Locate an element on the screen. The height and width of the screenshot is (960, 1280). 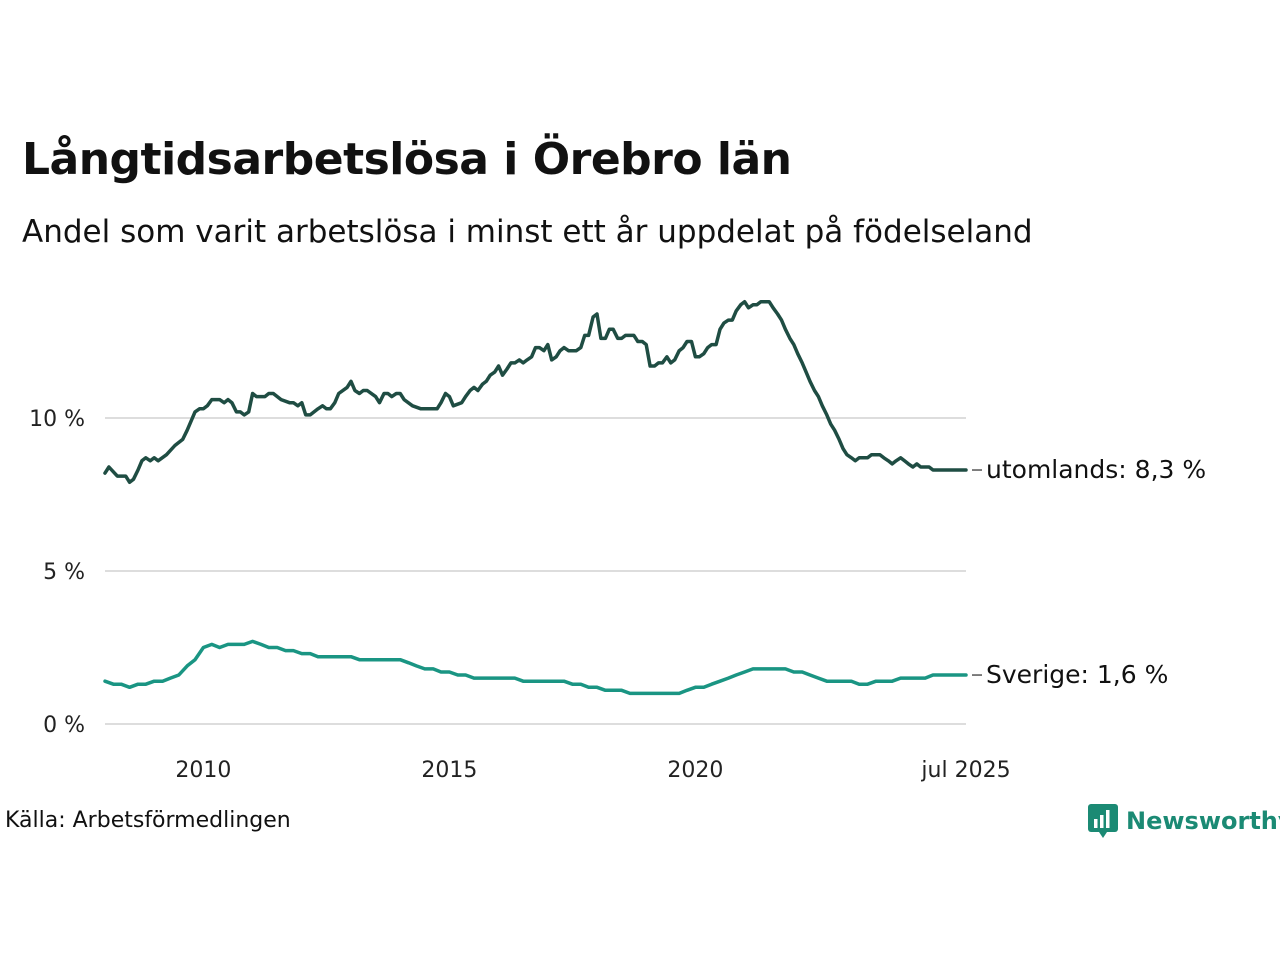
series-end-labels: utomlands: 8,3 % Sverige: 1,6 % is located at coordinates (1089, 572).